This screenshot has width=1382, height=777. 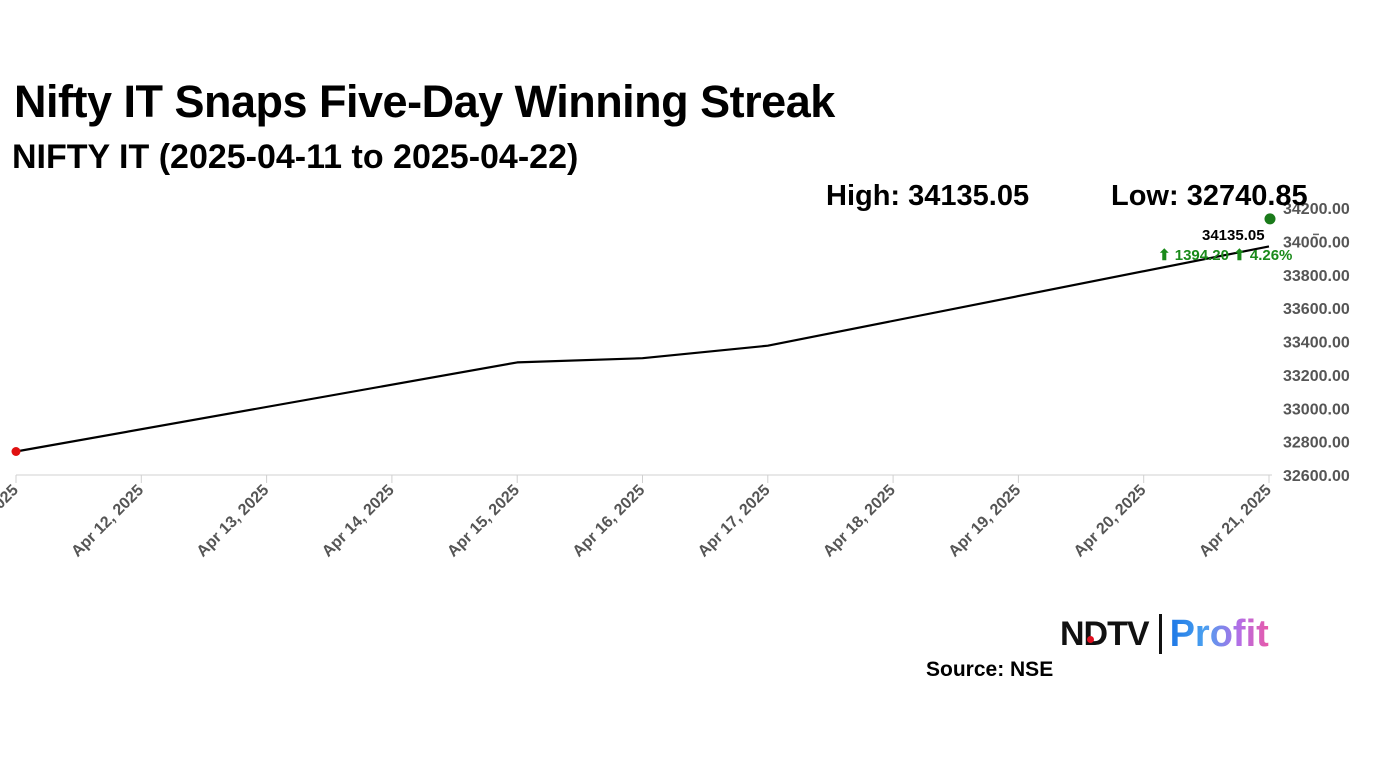 What do you see at coordinates (734, 521) in the screenshot?
I see `x-tick-label: Apr 17, 2025` at bounding box center [734, 521].